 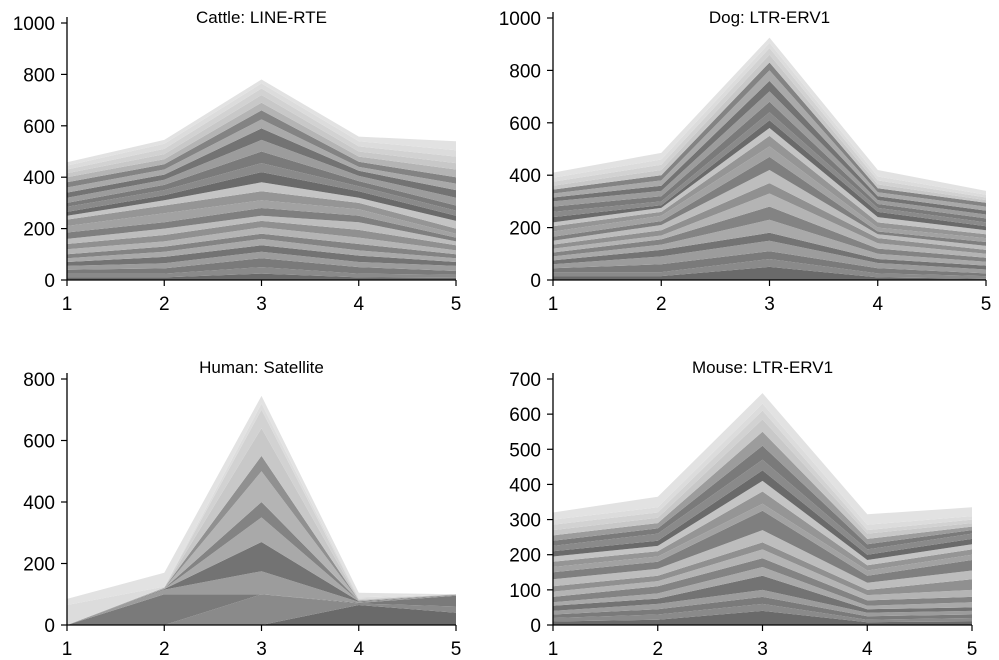 I want to click on panel-title: Dog: LTR-ERV1, so click(x=769, y=17).